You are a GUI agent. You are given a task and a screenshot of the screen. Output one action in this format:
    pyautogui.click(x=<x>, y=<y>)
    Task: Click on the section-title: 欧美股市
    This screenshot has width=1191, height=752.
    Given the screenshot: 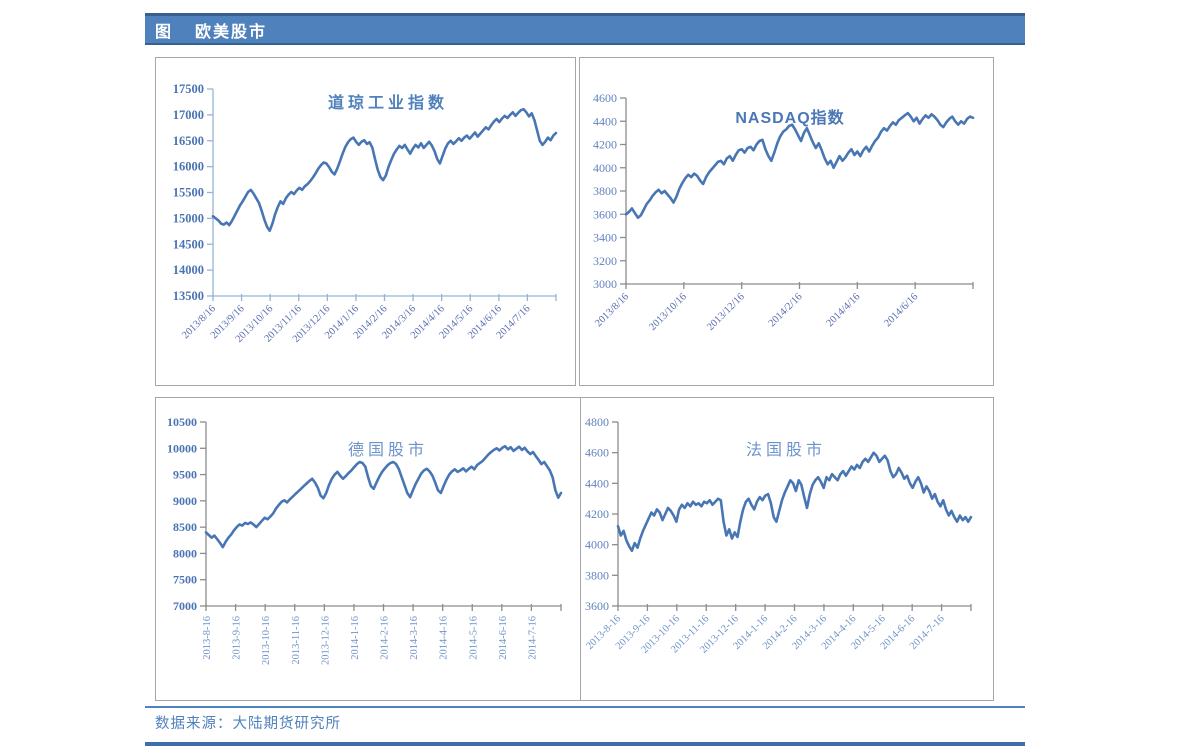 What is the action you would take?
    pyautogui.click(x=231, y=32)
    